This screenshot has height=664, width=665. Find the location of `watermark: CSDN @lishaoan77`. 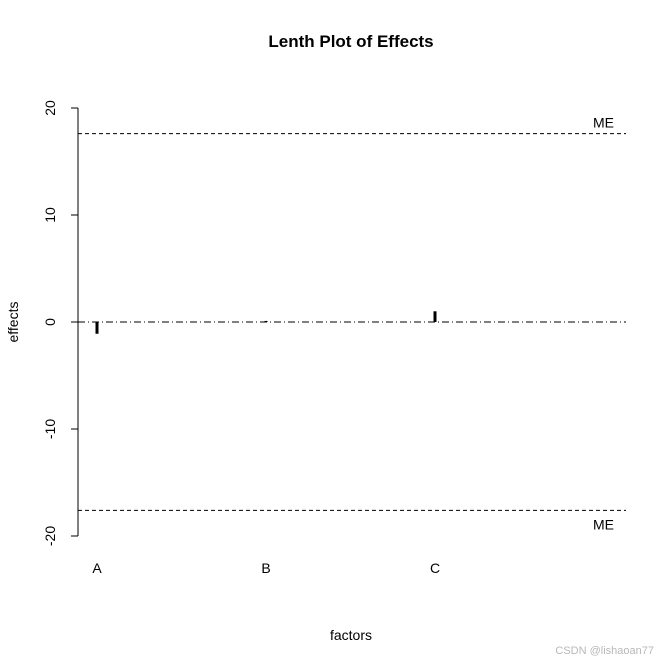

watermark: CSDN @lishaoan77 is located at coordinates (604, 651).